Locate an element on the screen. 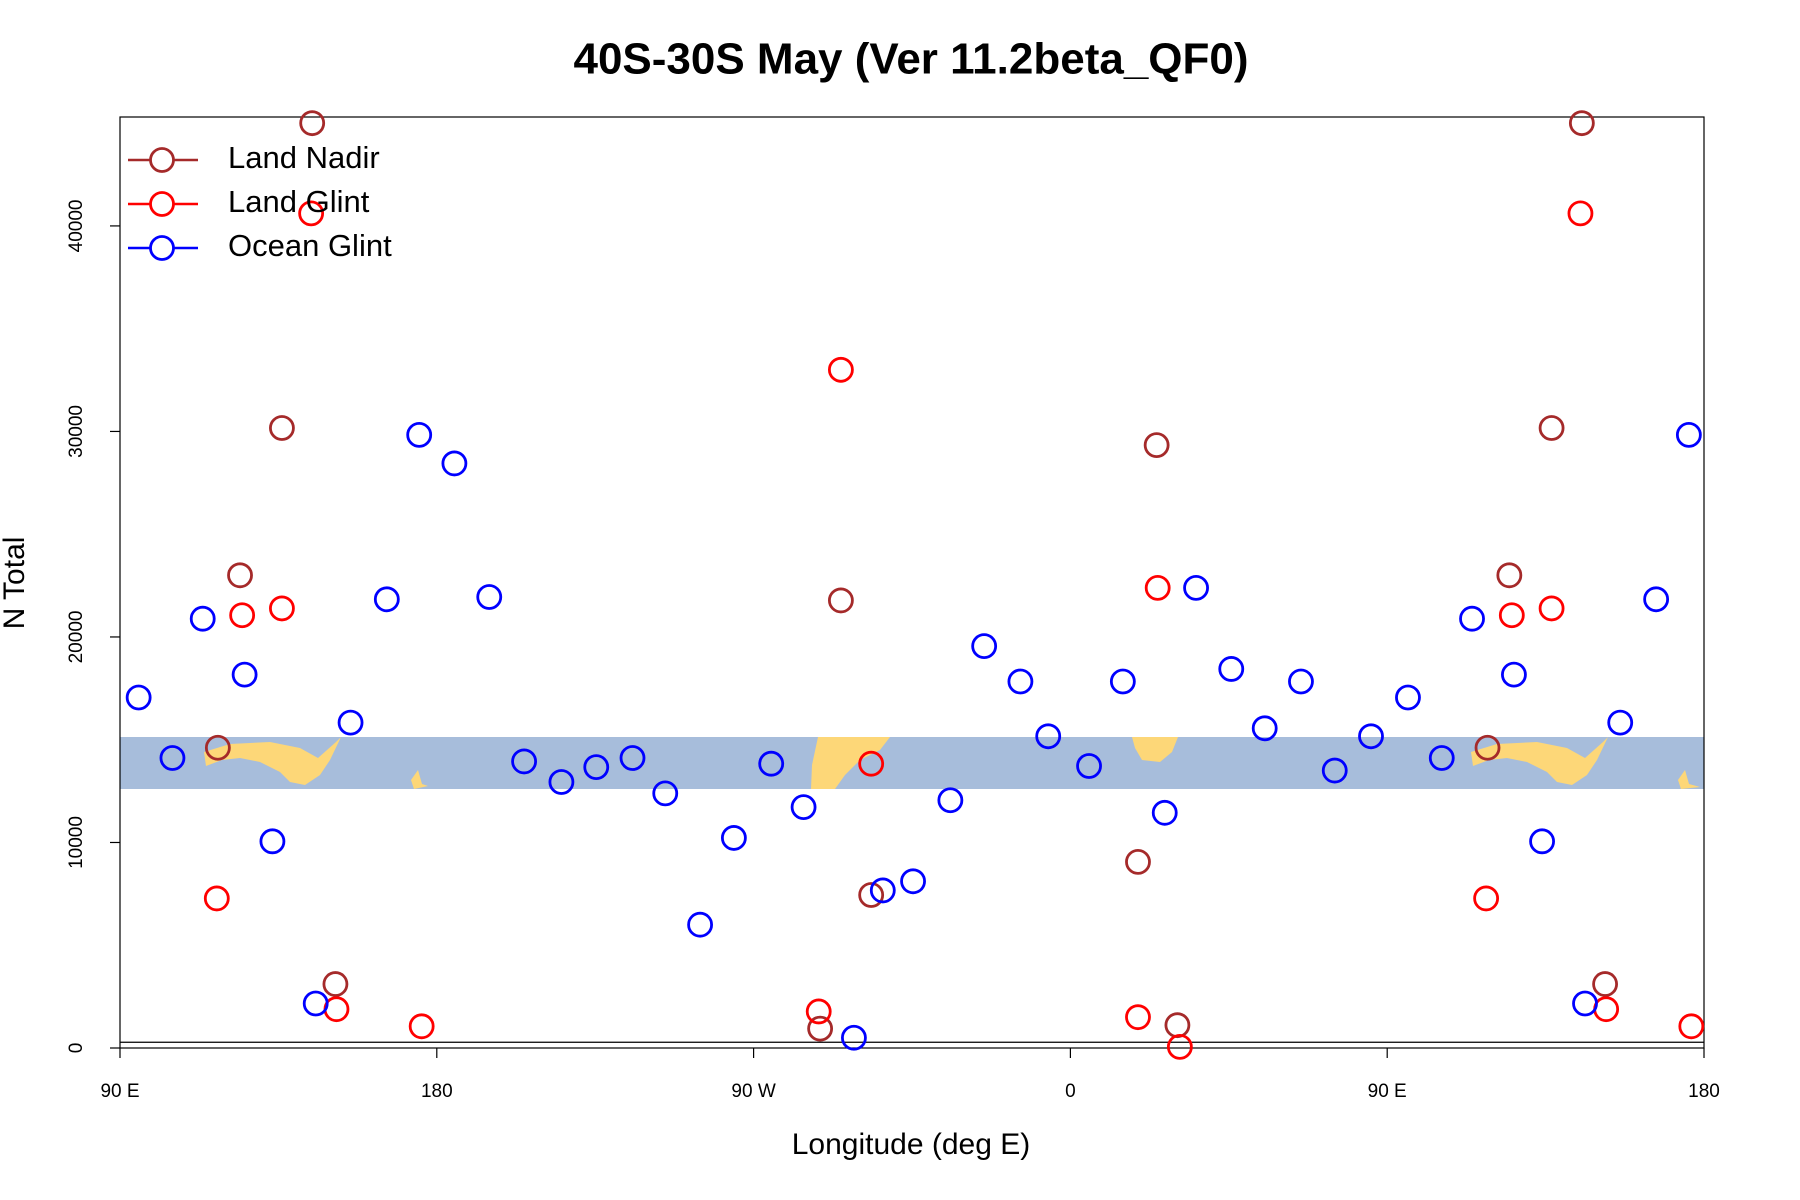 The image size is (1800, 1200). latitude-band is located at coordinates (912, 763).